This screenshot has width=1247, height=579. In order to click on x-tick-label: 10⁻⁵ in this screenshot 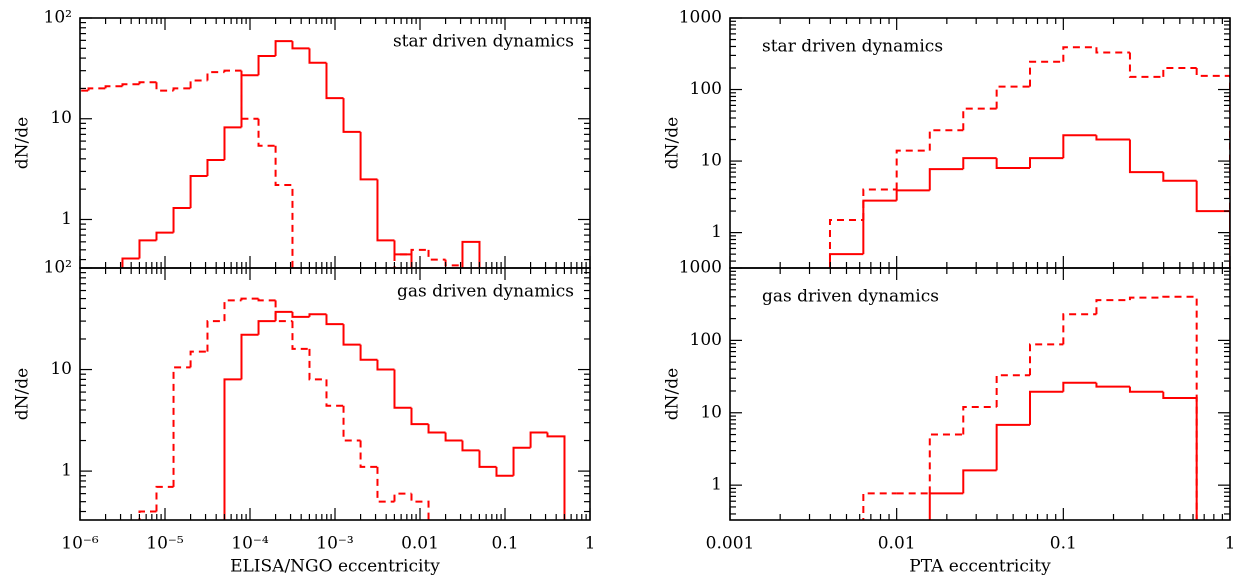, I will do `click(165, 544)`.